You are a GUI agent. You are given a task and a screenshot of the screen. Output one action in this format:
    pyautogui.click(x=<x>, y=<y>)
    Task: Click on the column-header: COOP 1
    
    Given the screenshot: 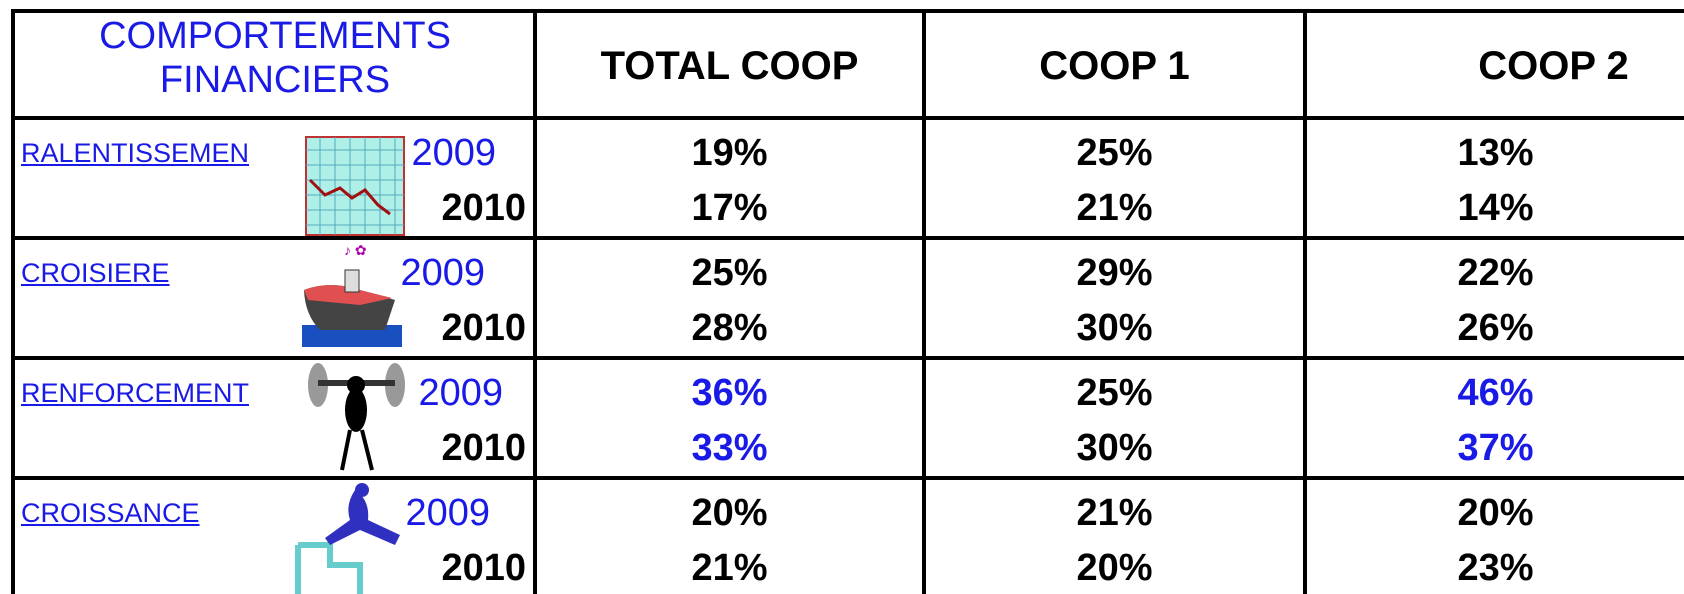 What is the action you would take?
    pyautogui.click(x=1114, y=66)
    